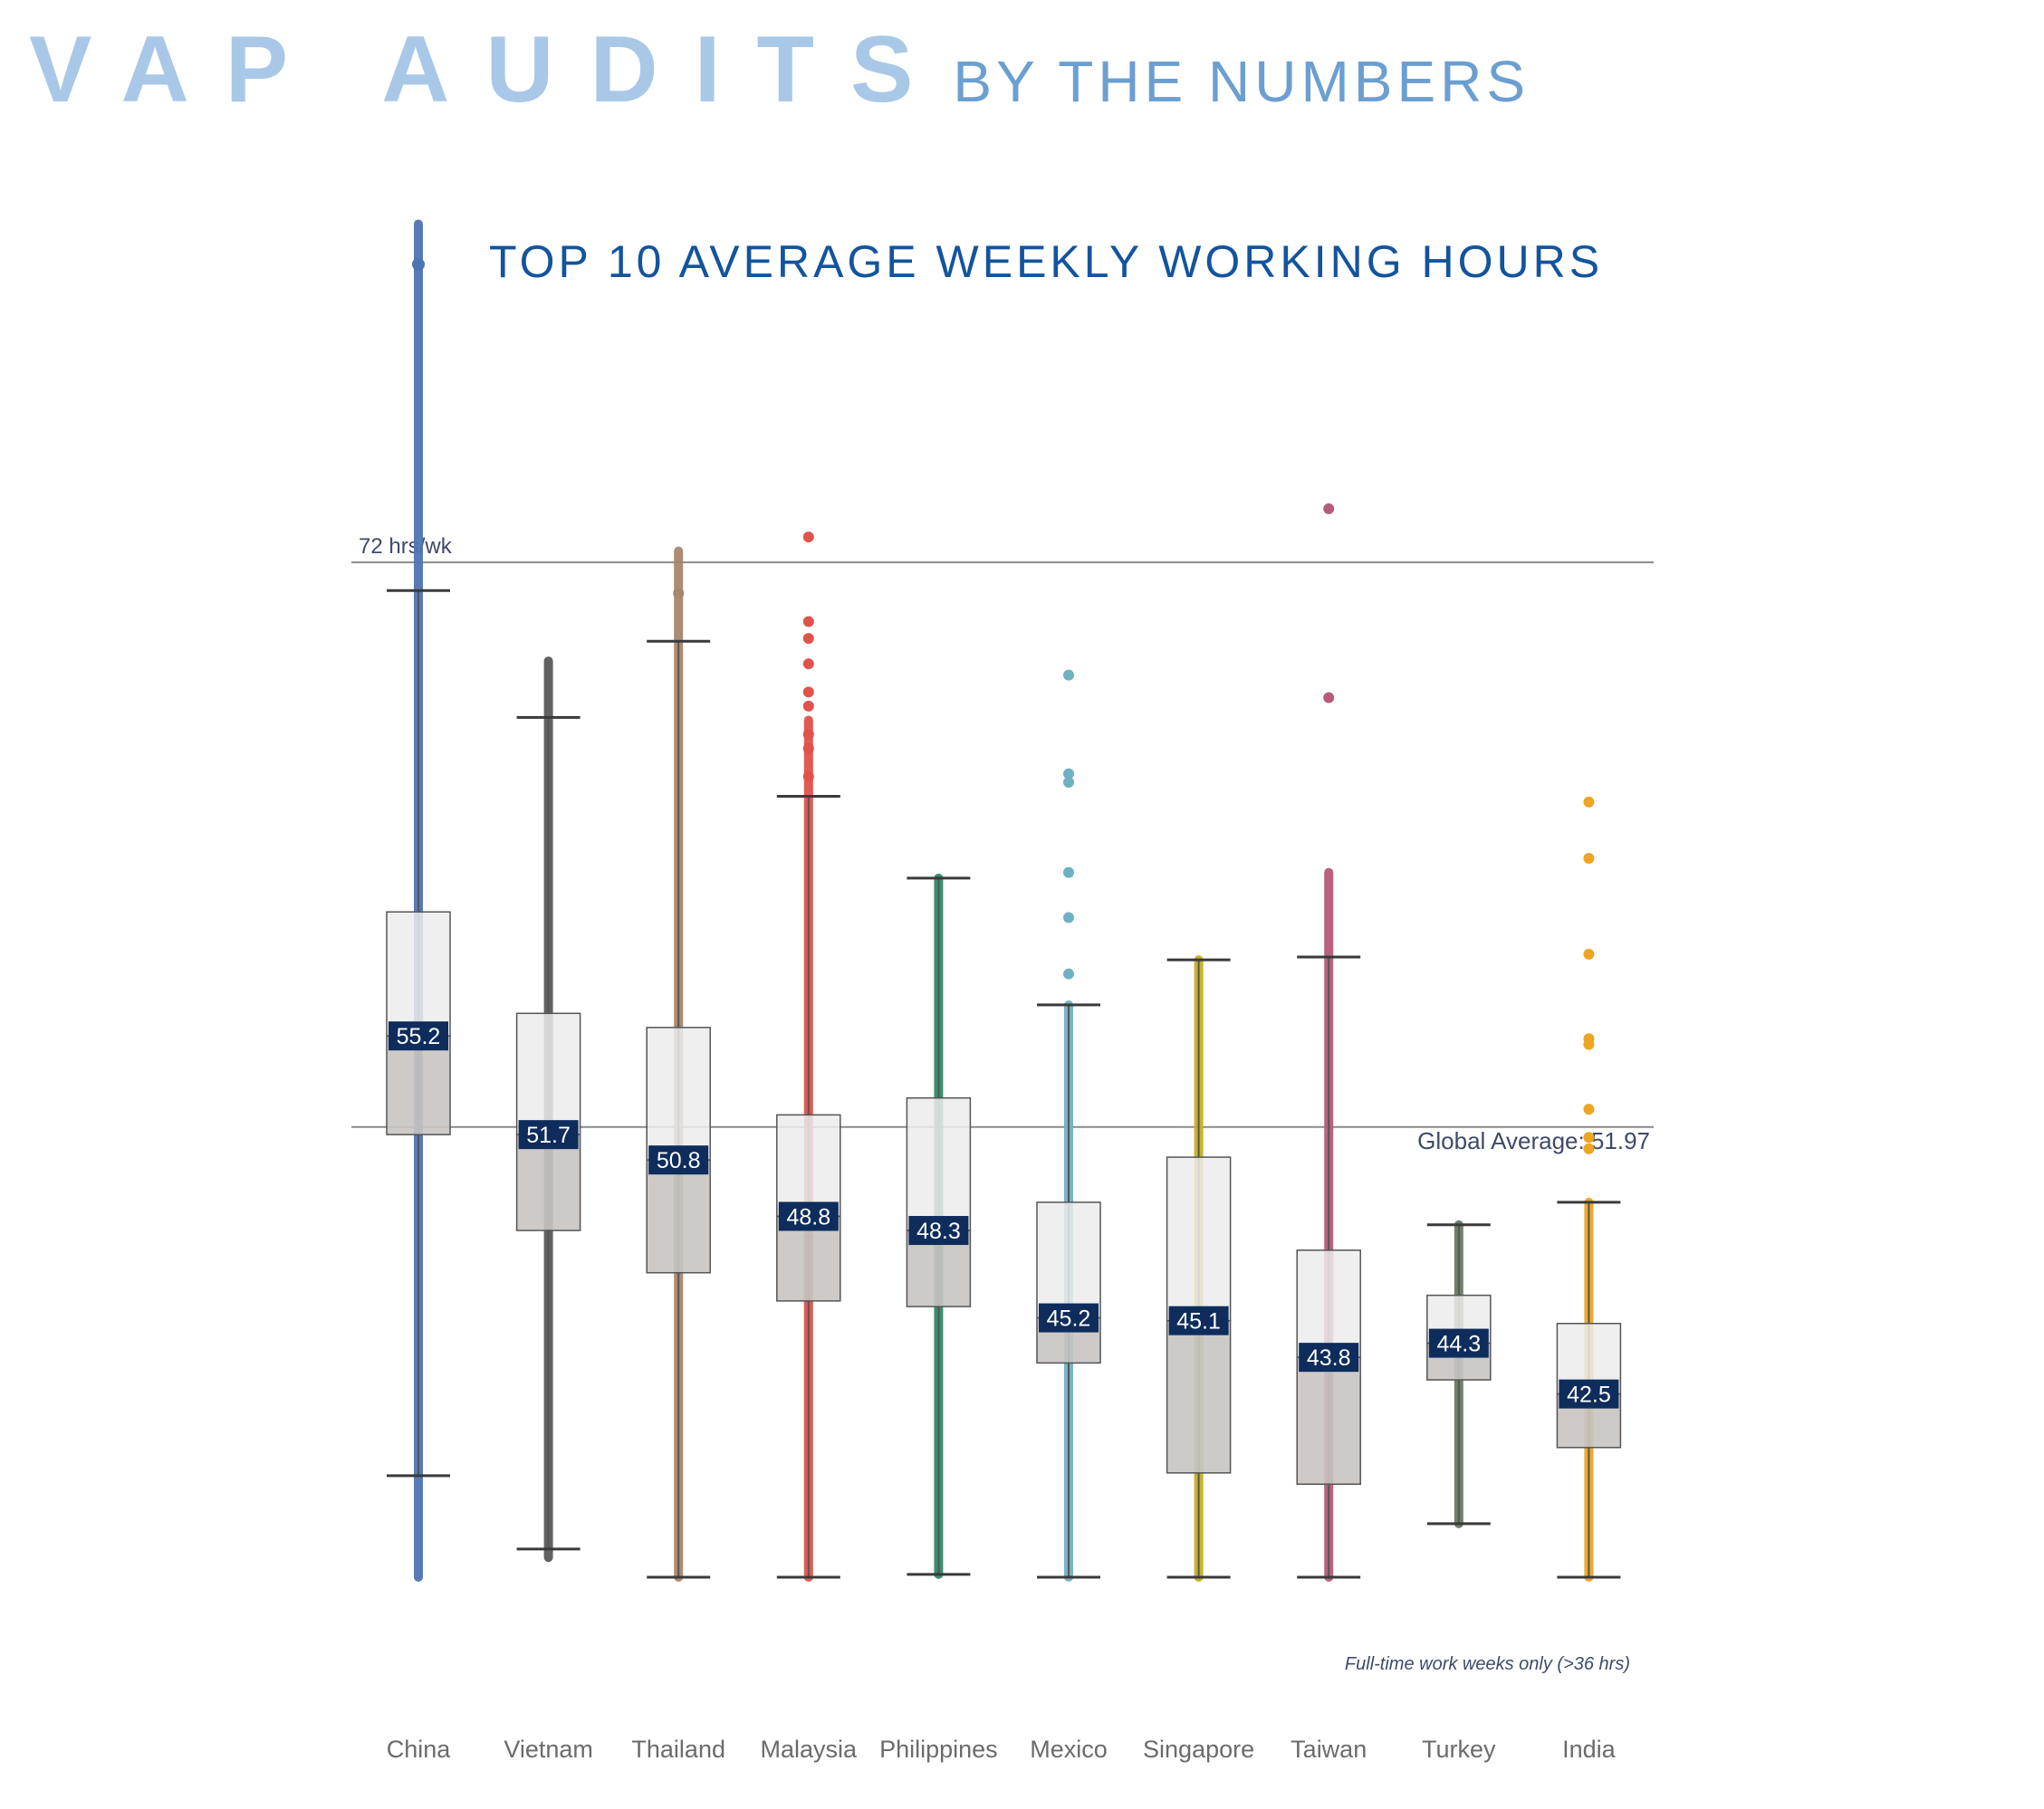 The image size is (2044, 1809). I want to click on category-label: China, so click(419, 1749).